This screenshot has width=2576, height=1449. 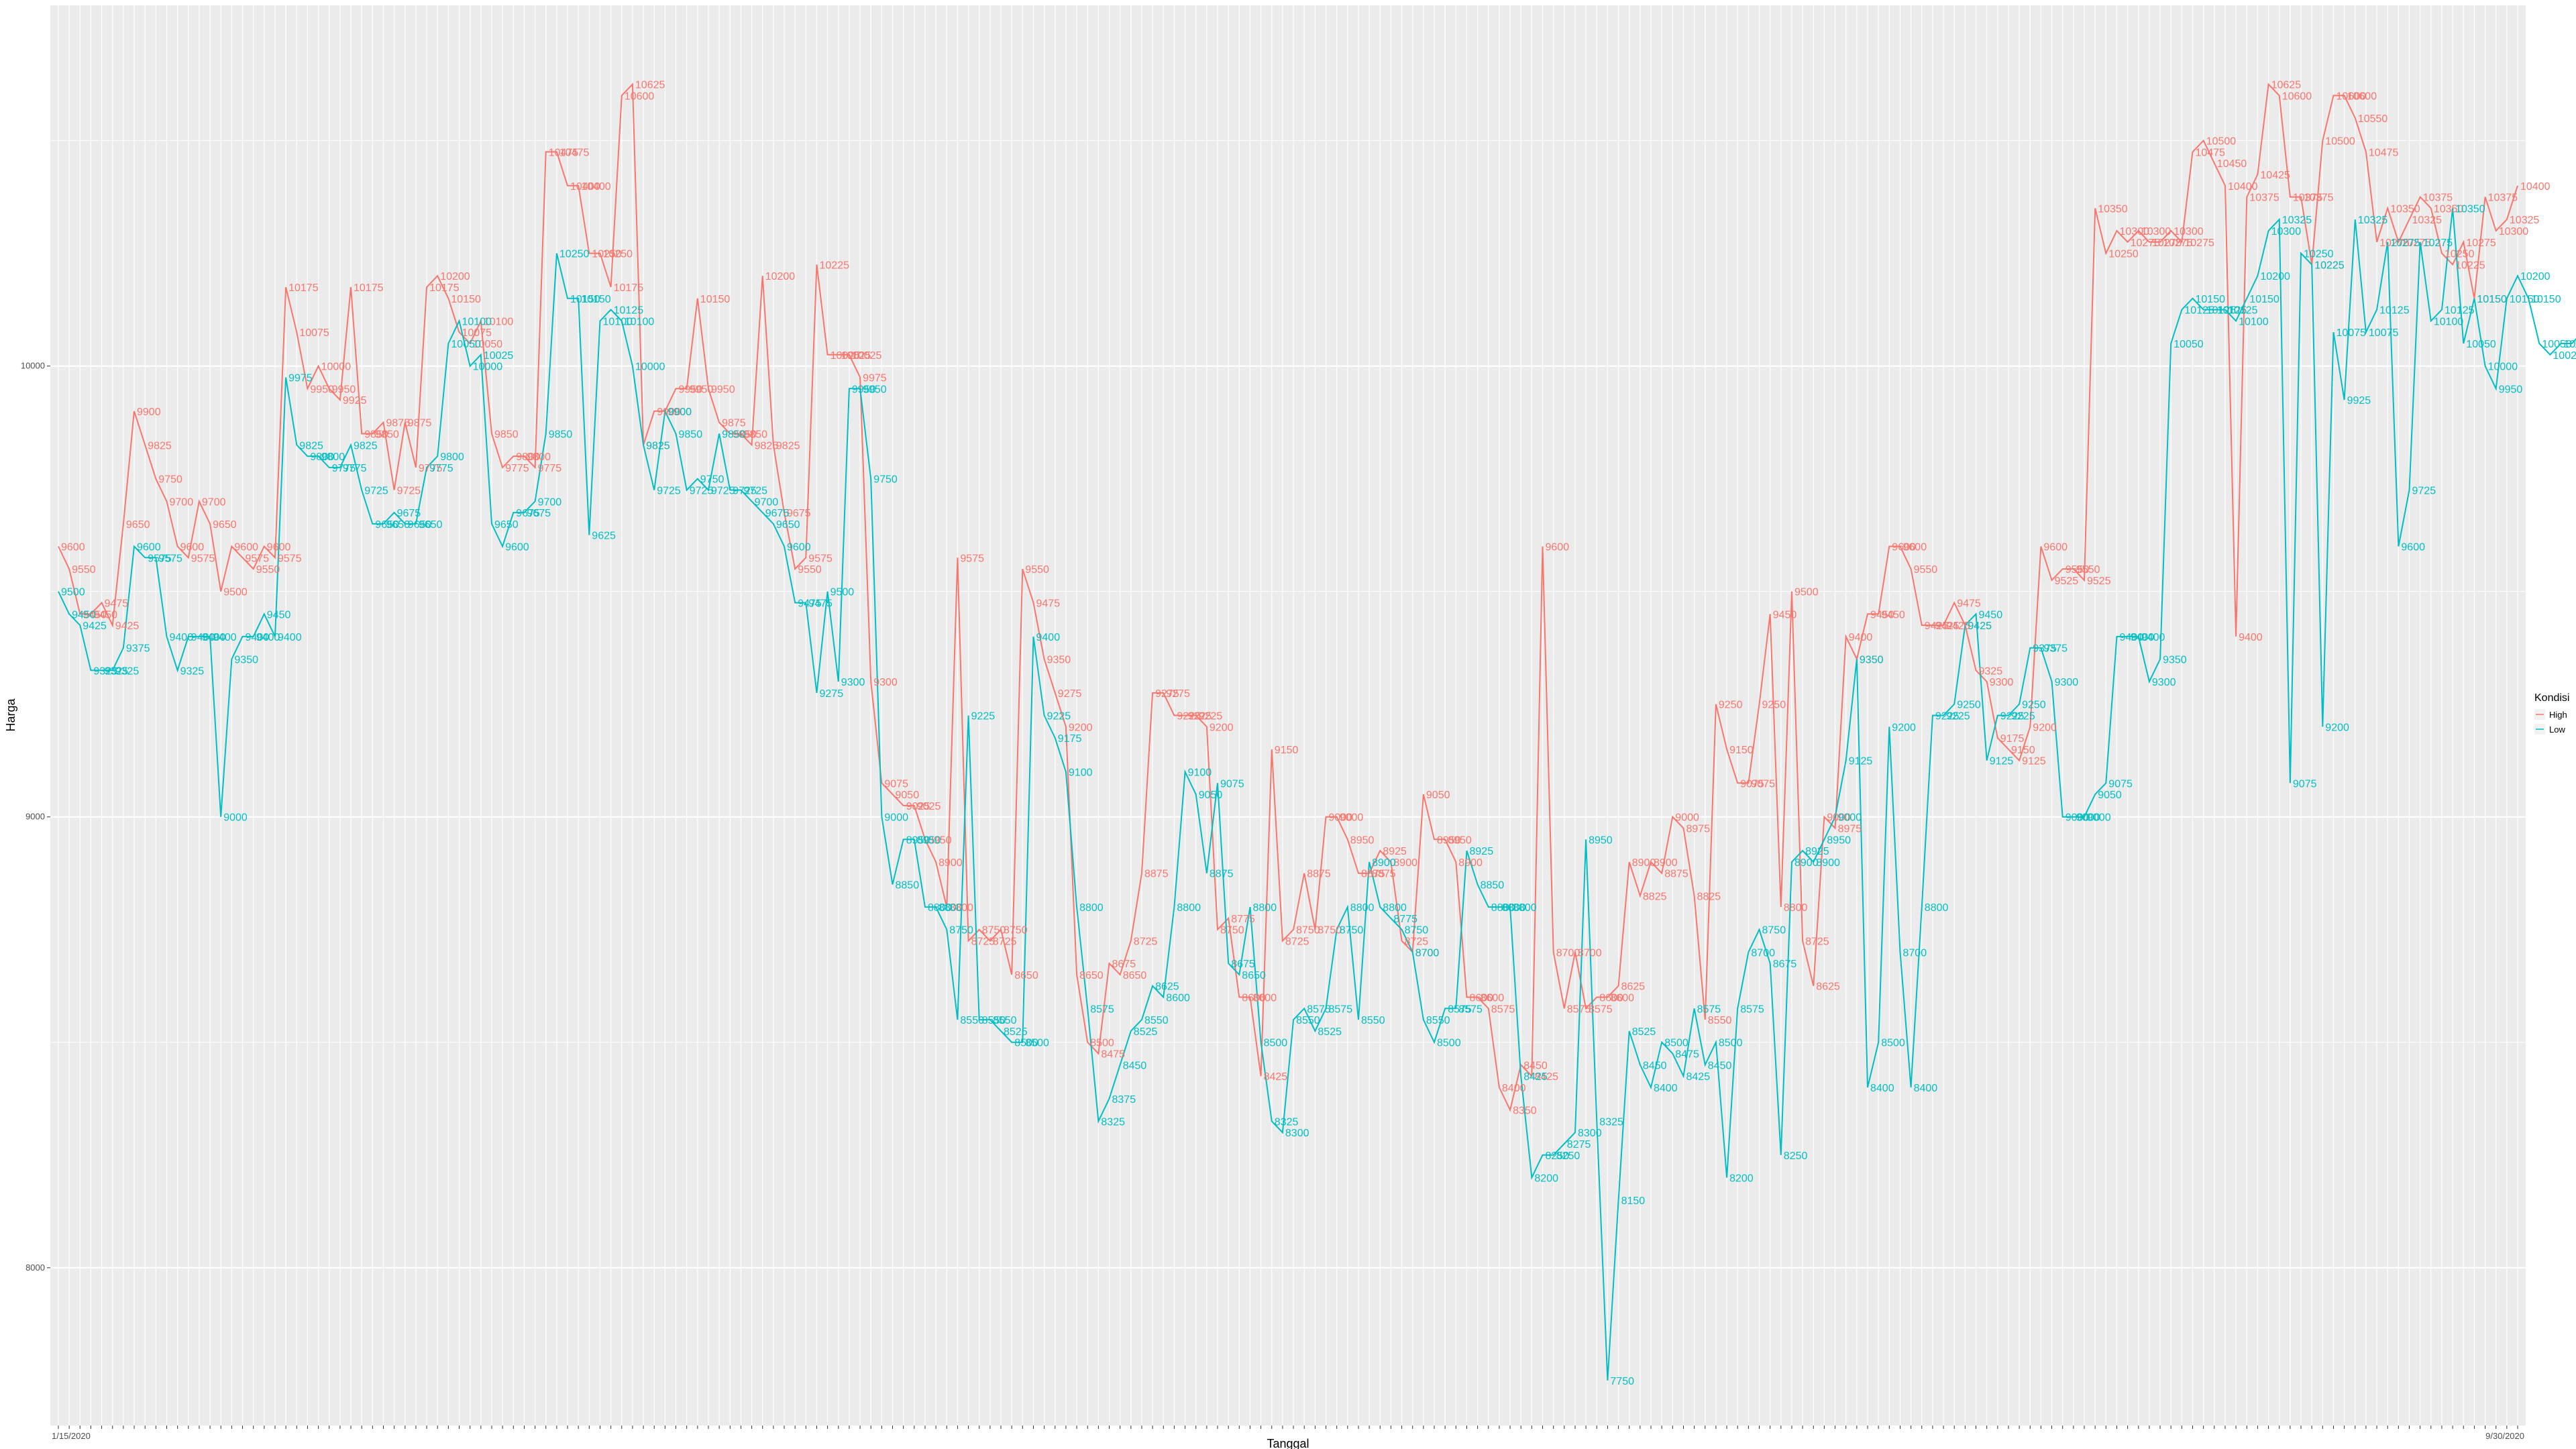 What do you see at coordinates (1288, 1433) in the screenshot?
I see `x-axis-ticks: 1/15/2020 9/30/2020` at bounding box center [1288, 1433].